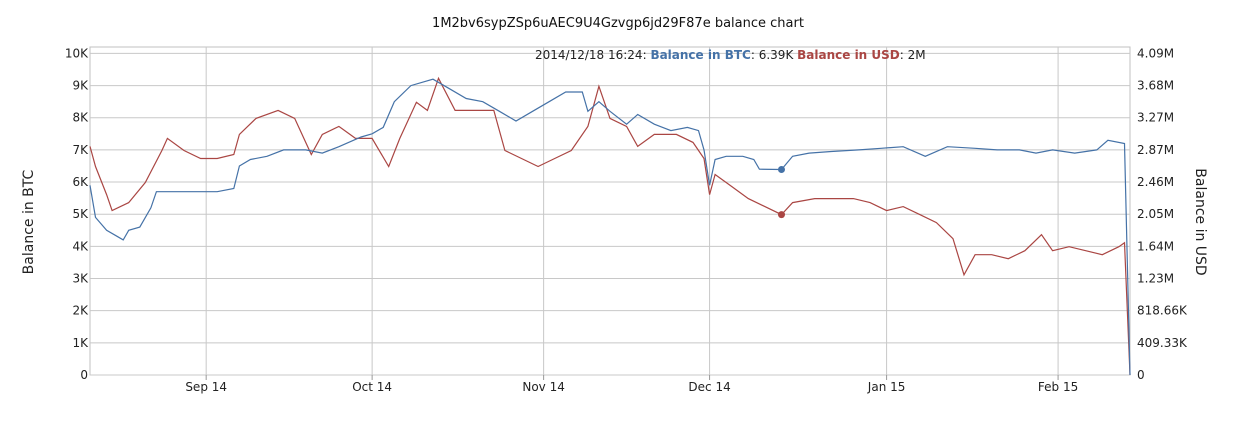  Describe the element at coordinates (84, 375) in the screenshot. I see `left-tick-label: 0` at that location.